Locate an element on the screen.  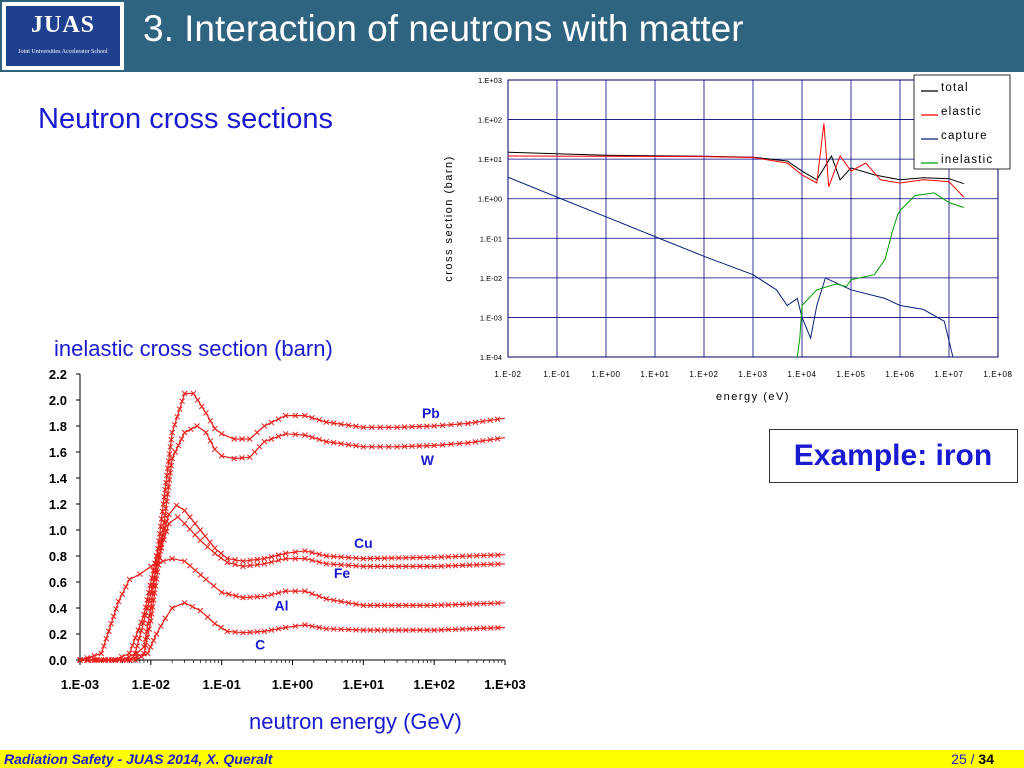
y-tick-label: 1.4 is located at coordinates (58, 478).